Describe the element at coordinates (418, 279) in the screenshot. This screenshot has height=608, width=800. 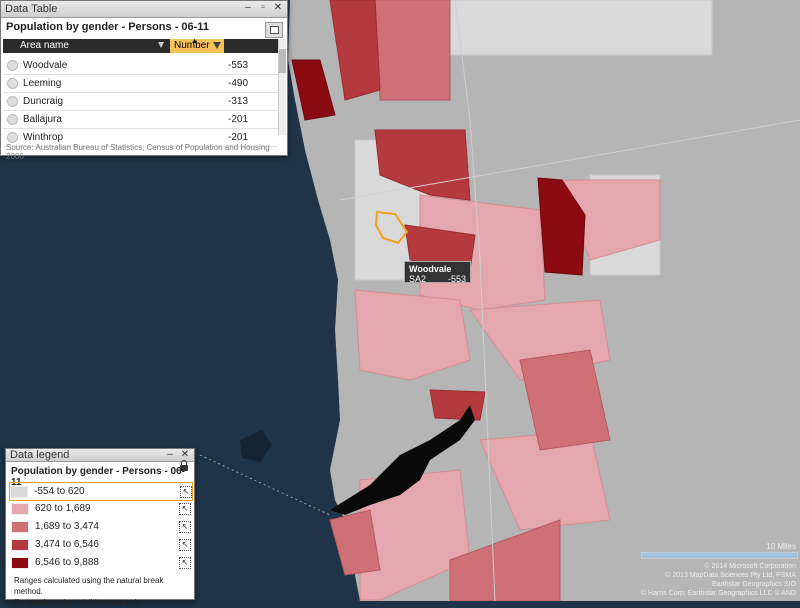
I see `tooltip-level: SA2` at that location.